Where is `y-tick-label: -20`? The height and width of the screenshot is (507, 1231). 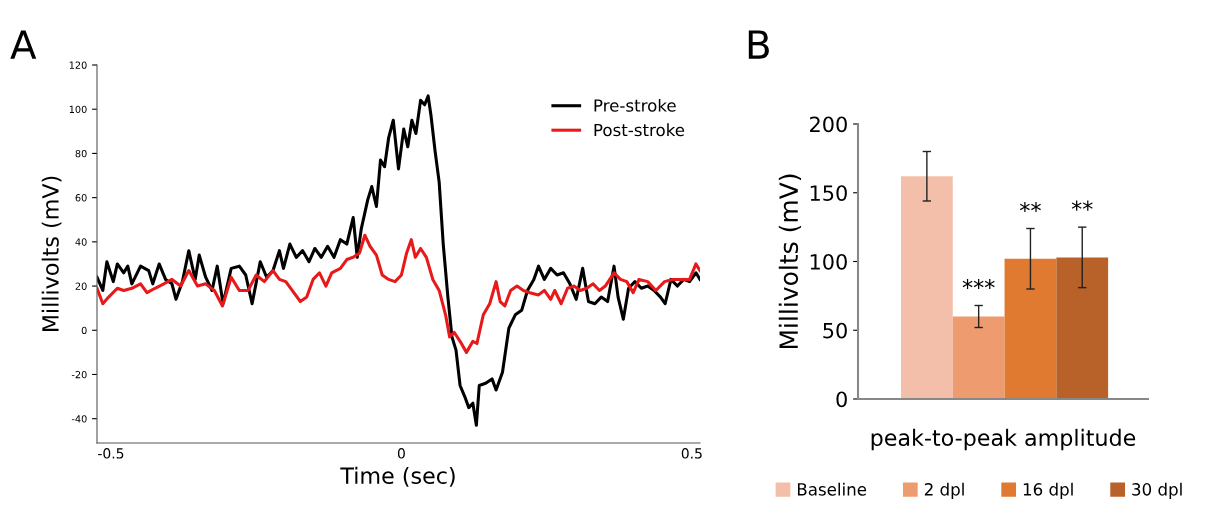 y-tick-label: -20 is located at coordinates (79, 374).